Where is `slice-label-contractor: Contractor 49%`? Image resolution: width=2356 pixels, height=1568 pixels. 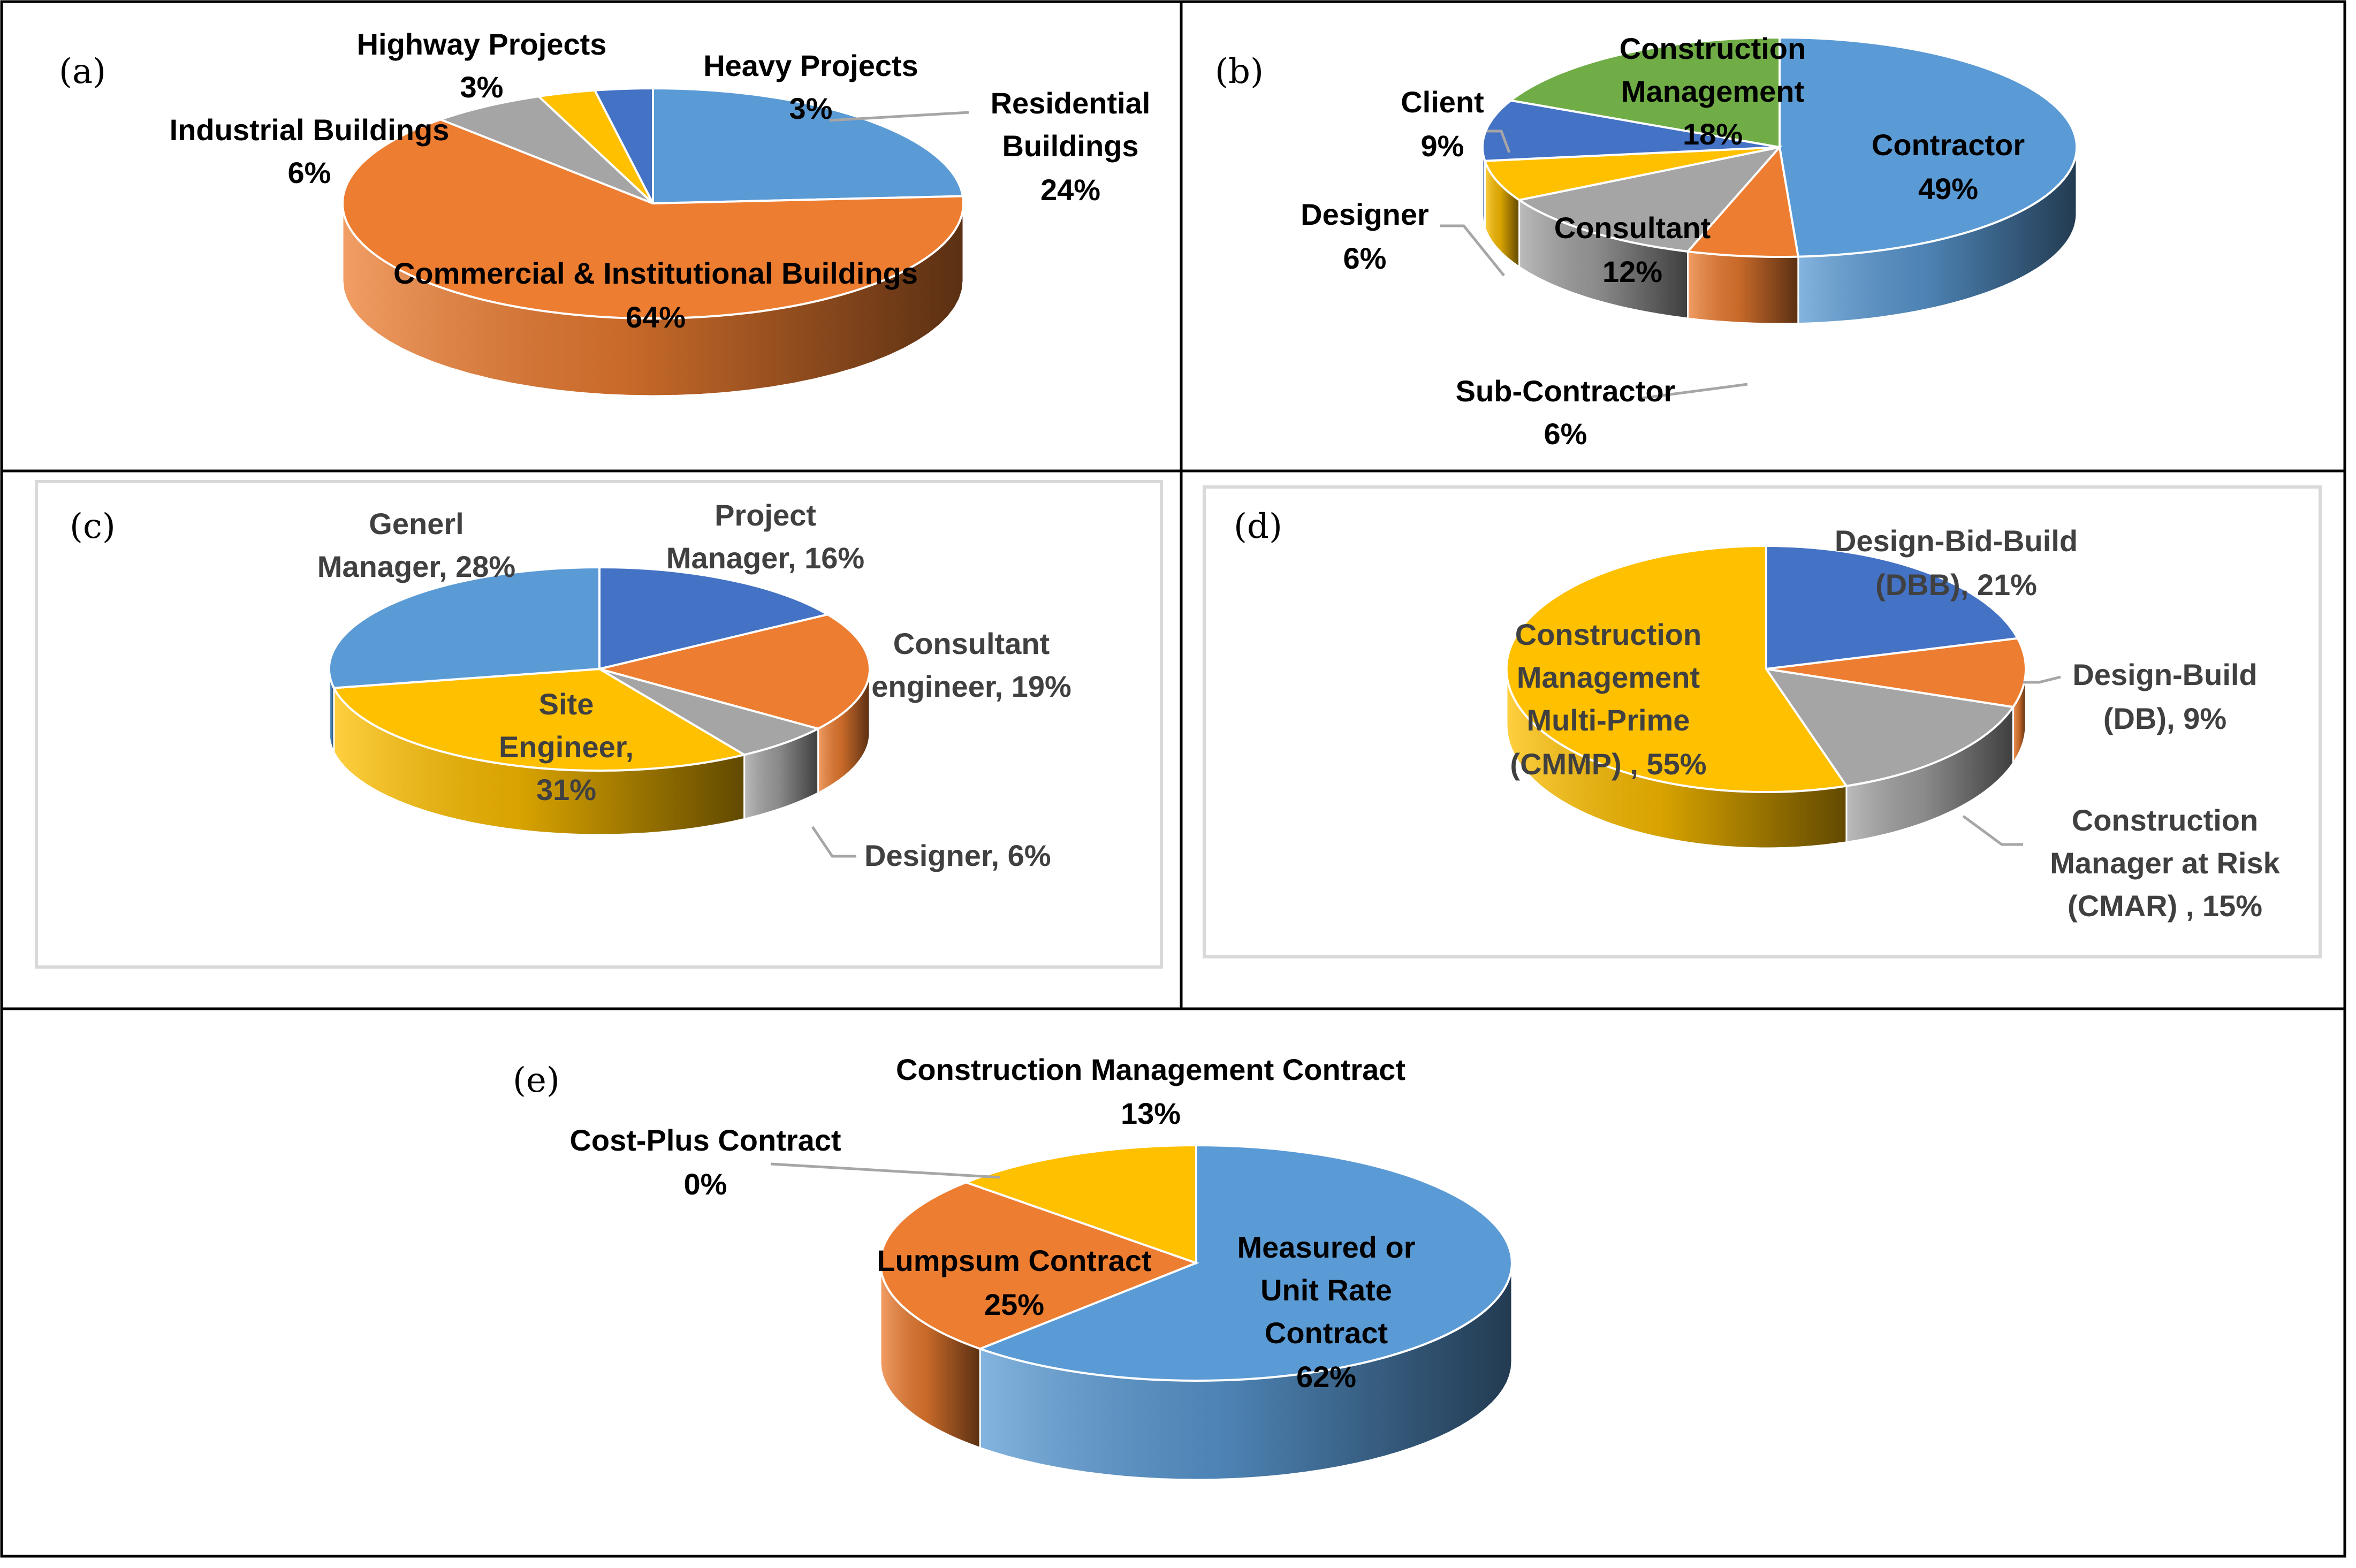
slice-label-contractor: Contractor 49% is located at coordinates (1948, 166).